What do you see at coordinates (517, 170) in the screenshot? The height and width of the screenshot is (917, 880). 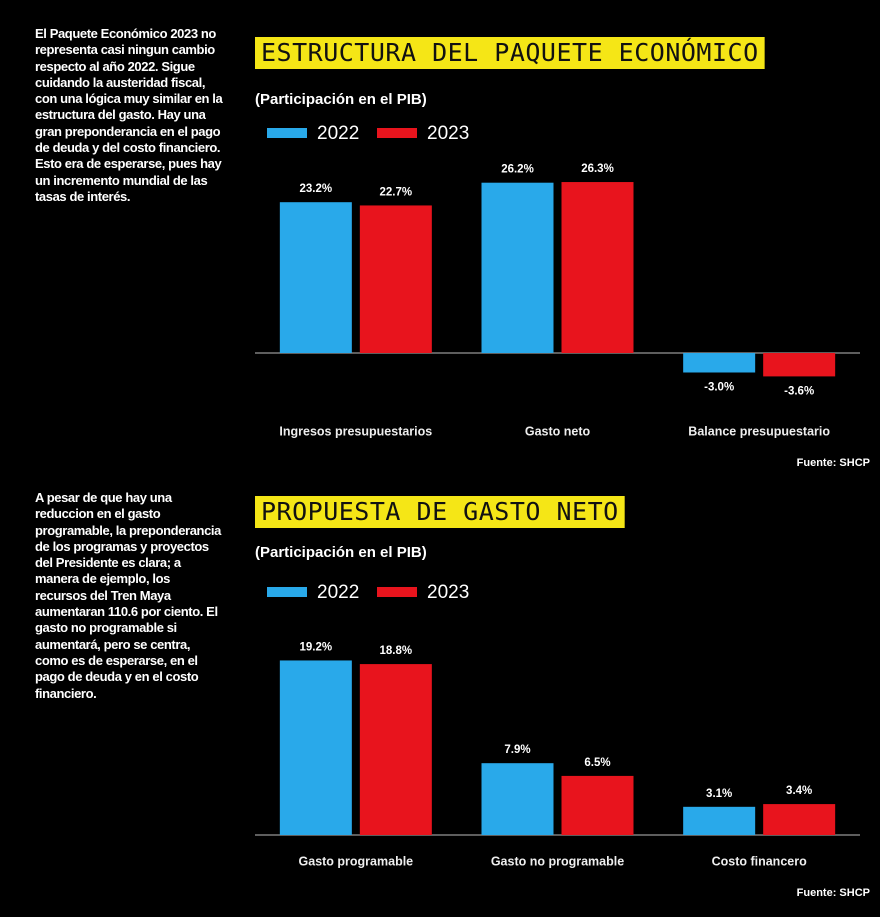 I see `value-label: 26.2%` at bounding box center [517, 170].